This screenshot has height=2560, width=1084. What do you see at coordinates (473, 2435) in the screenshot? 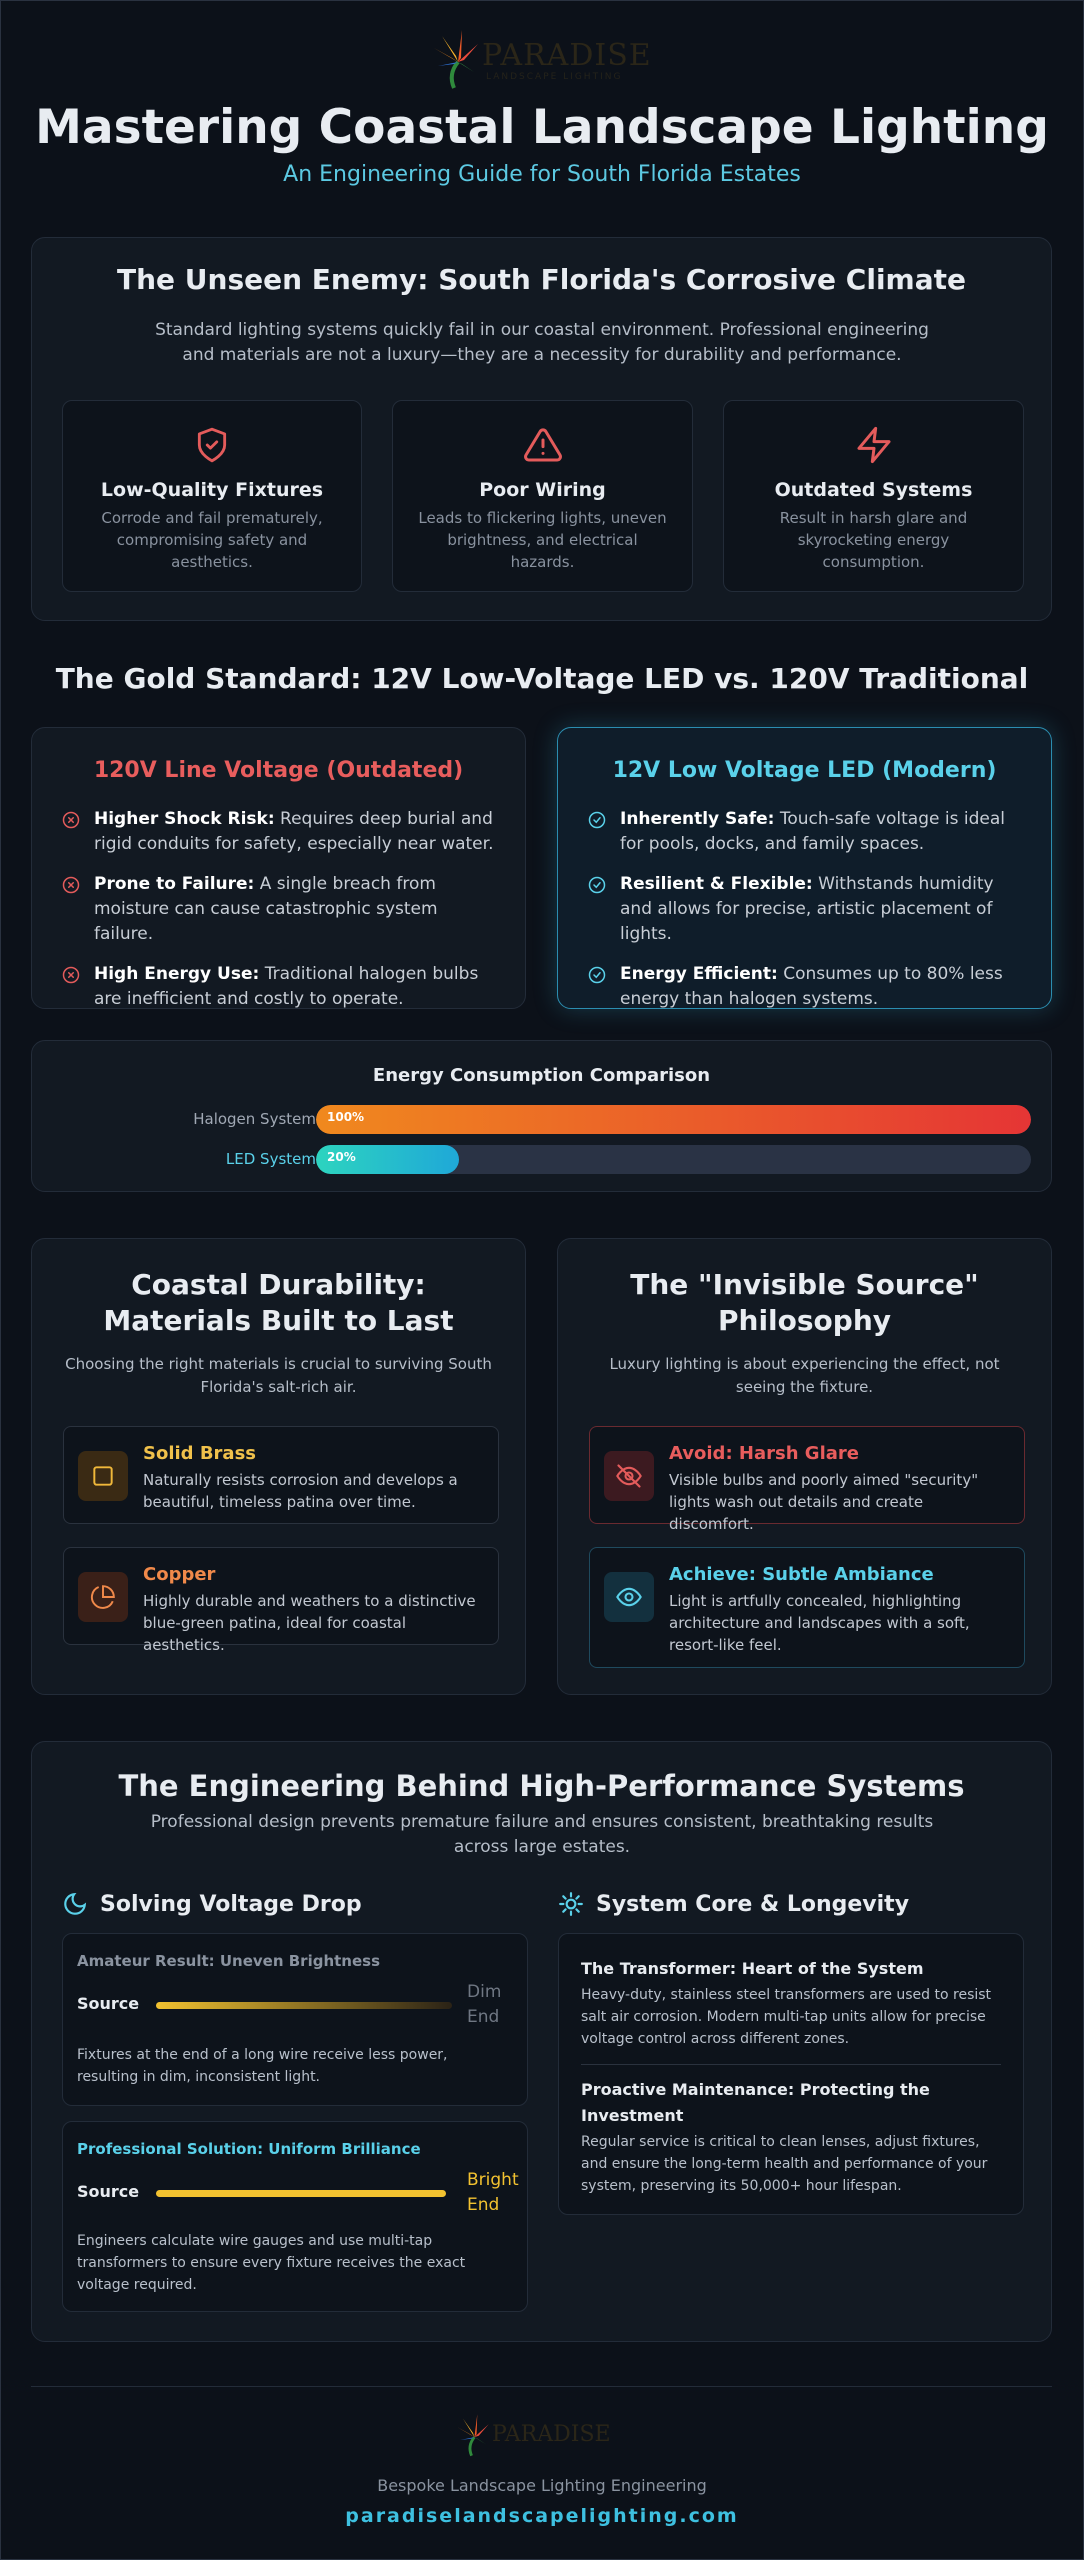
I see `footer-logo-icon` at bounding box center [473, 2435].